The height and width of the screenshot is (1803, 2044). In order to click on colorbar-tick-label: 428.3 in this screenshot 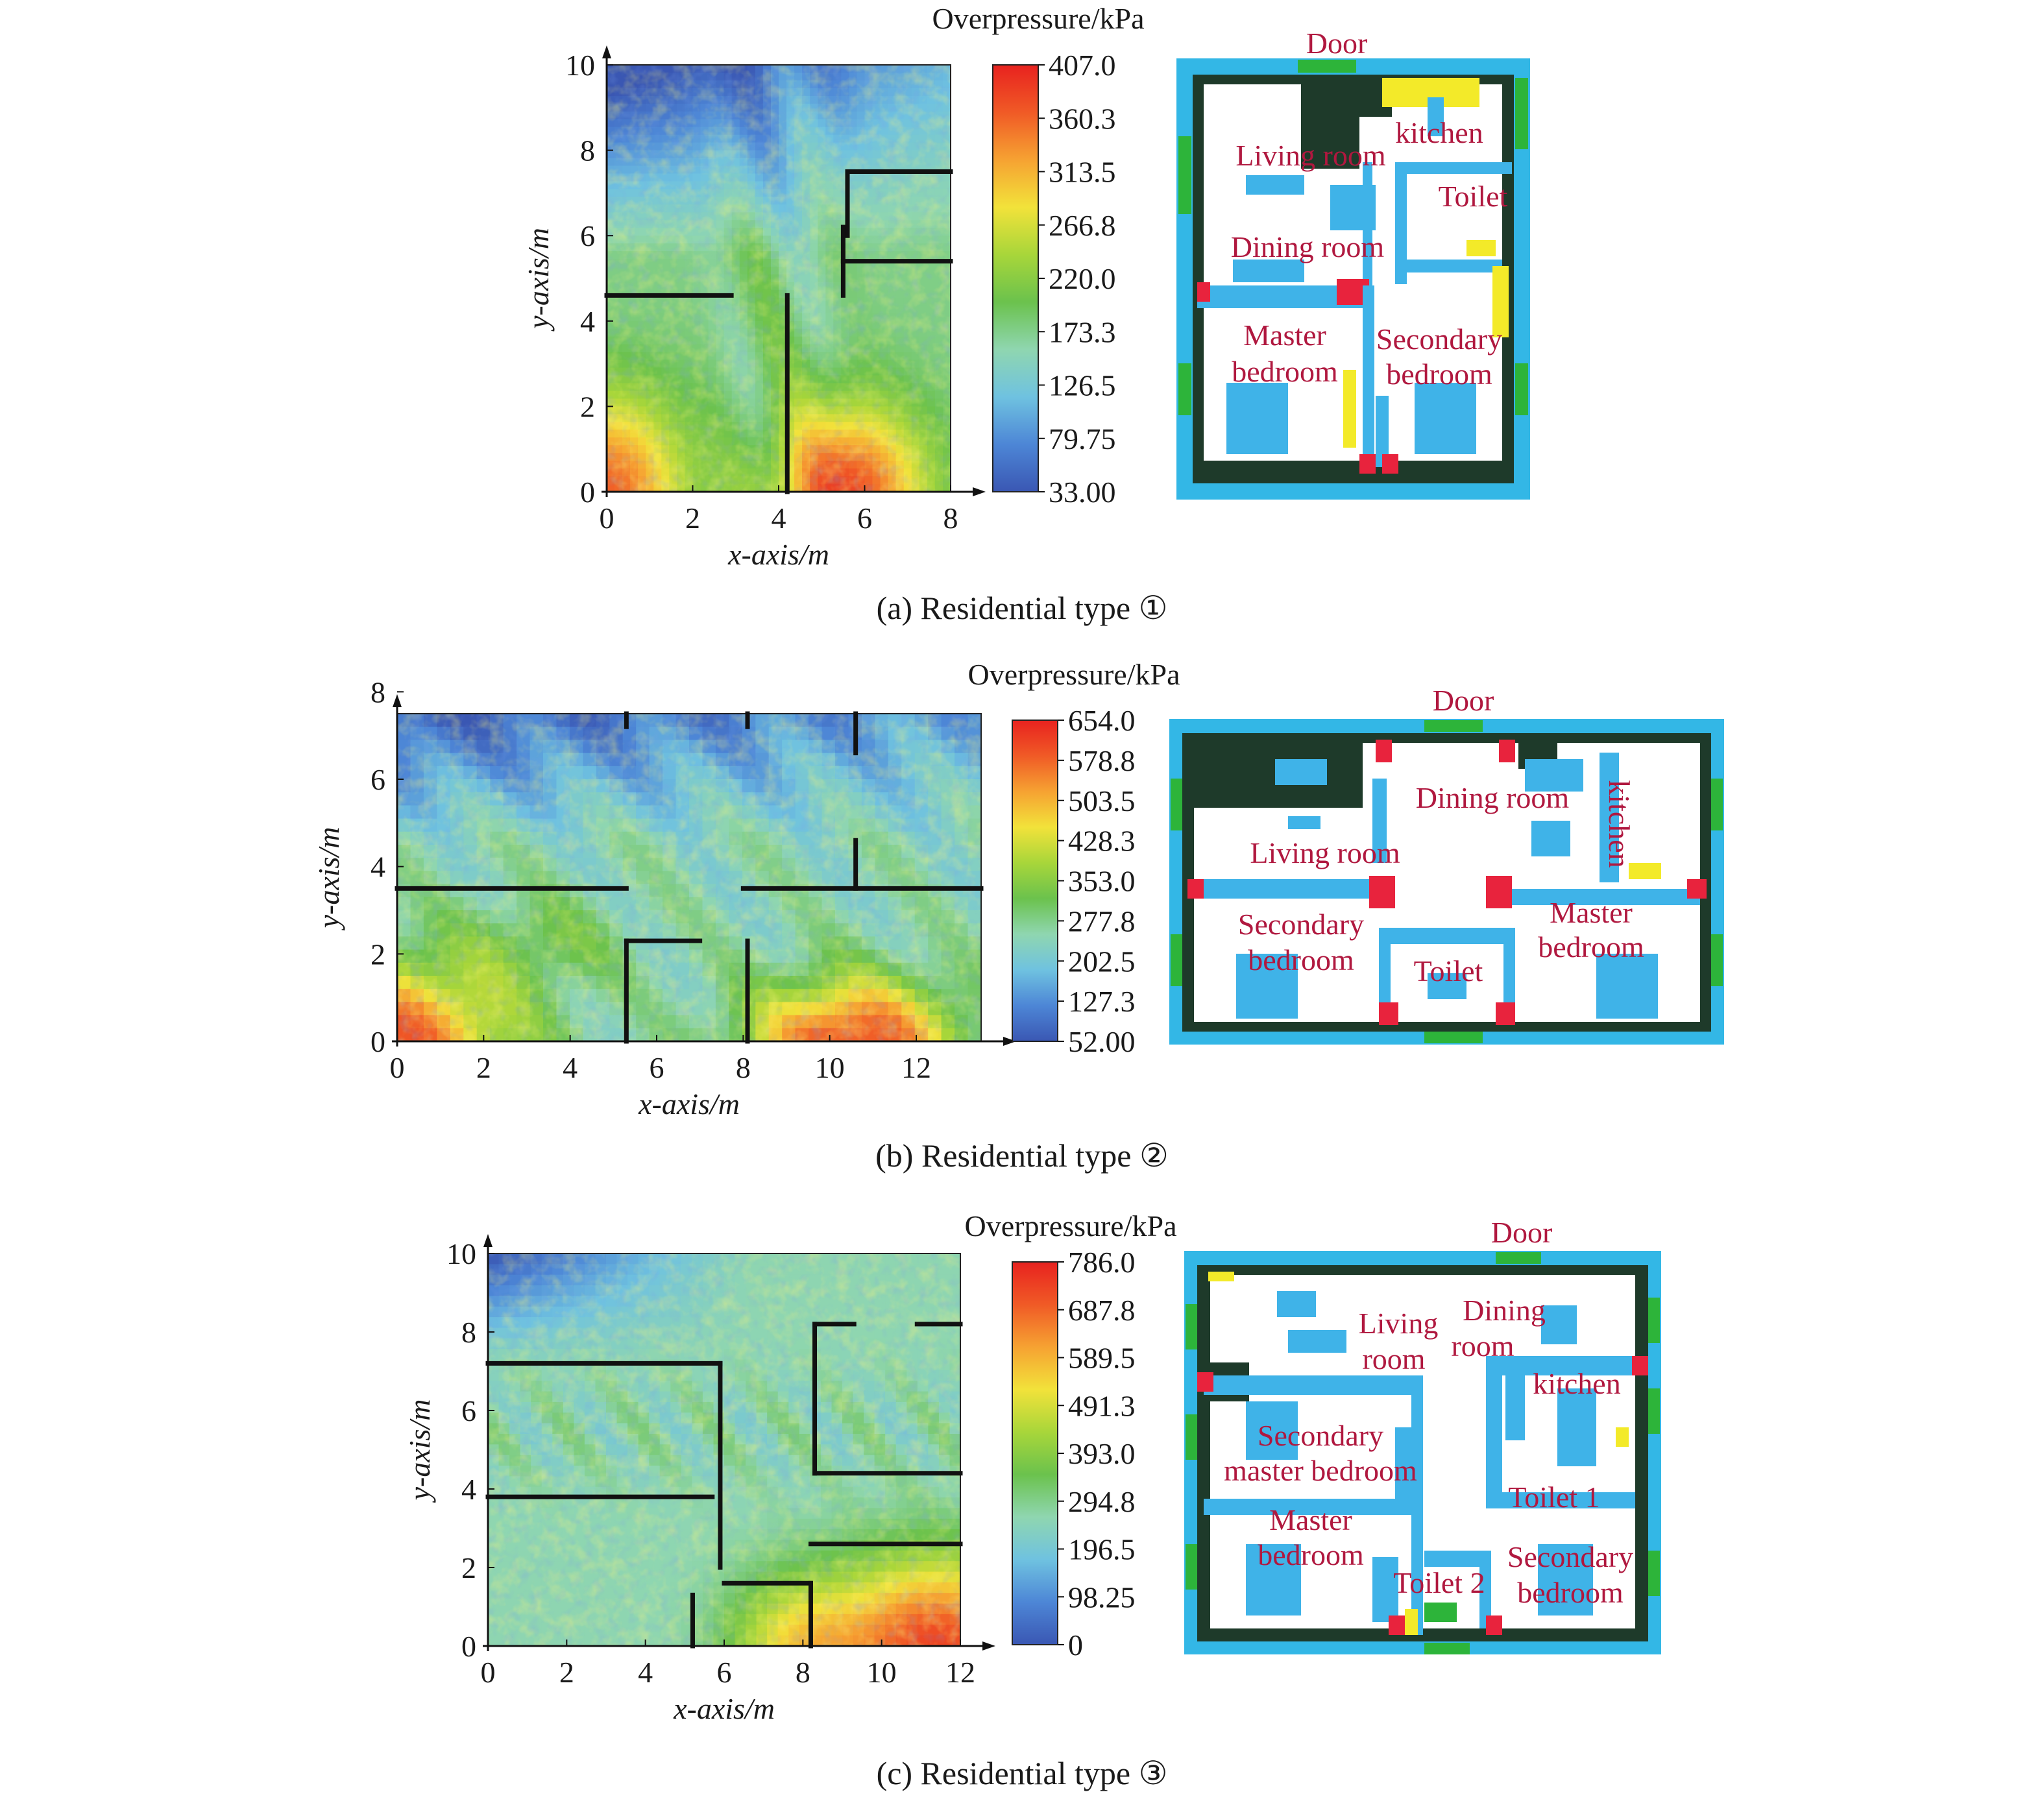, I will do `click(1102, 841)`.